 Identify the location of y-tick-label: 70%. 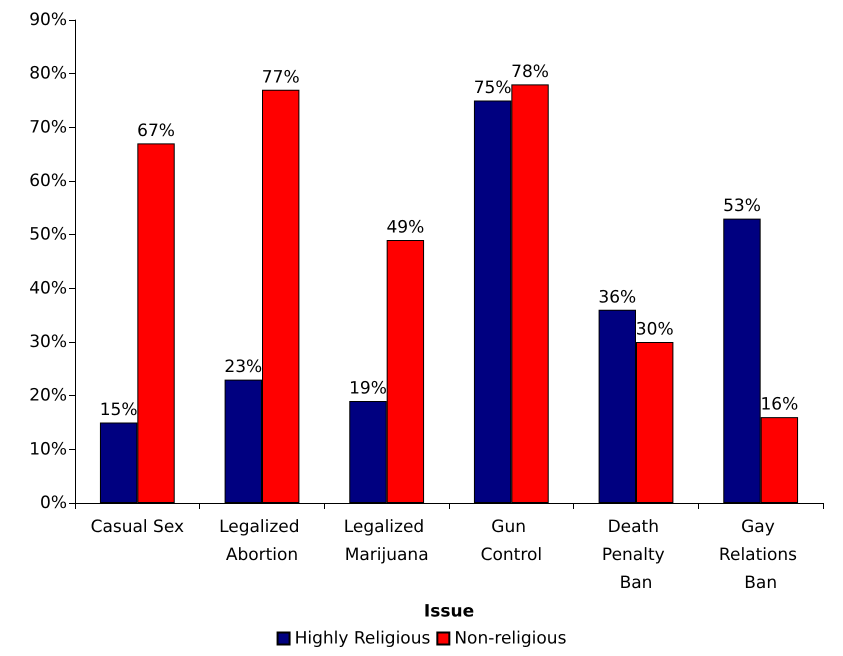
(48, 127).